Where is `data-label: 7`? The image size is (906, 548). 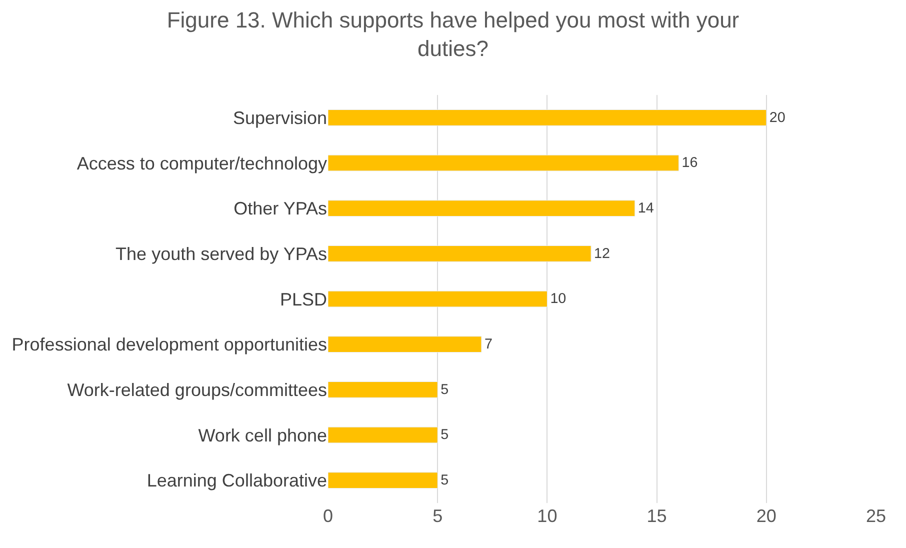
data-label: 7 is located at coordinates (488, 344).